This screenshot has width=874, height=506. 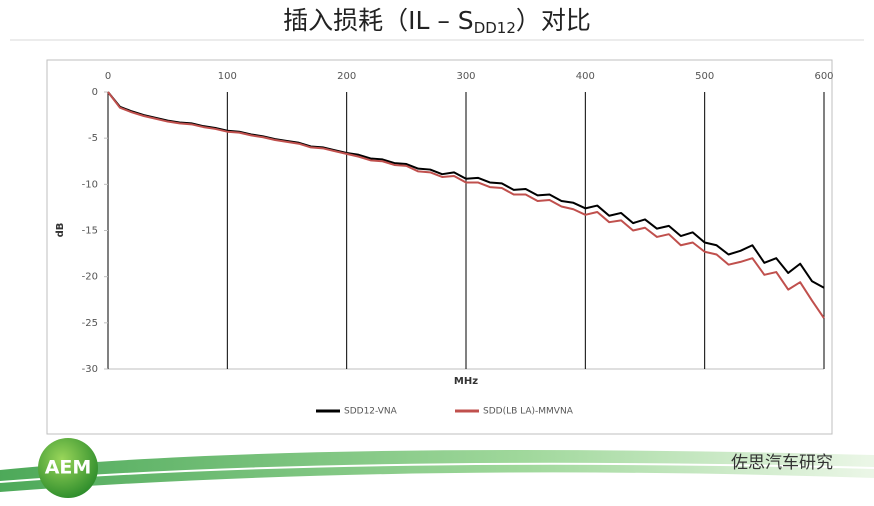 What do you see at coordinates (782, 463) in the screenshot?
I see `watermark: 佐思汽车研究` at bounding box center [782, 463].